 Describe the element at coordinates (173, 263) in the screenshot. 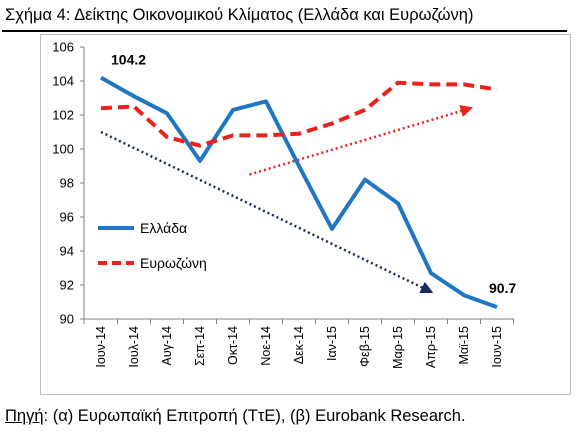

I see `legend-label-eurozone: Ευρωζώνη` at that location.